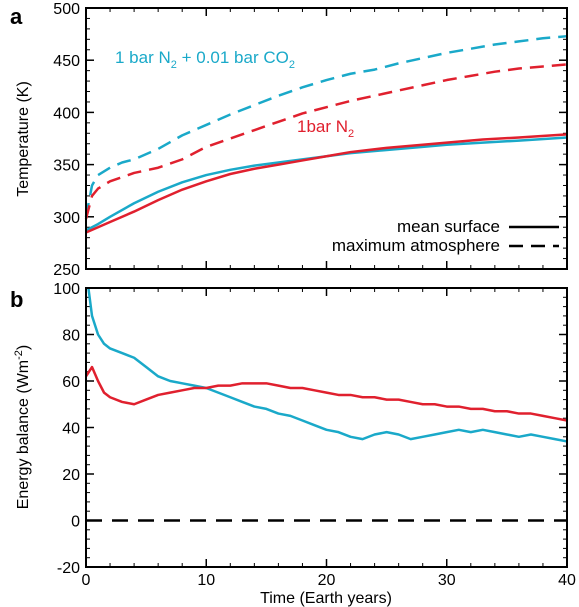 This screenshot has height=607, width=579. I want to click on panel-b-ytick-label: 20, so click(71, 475).